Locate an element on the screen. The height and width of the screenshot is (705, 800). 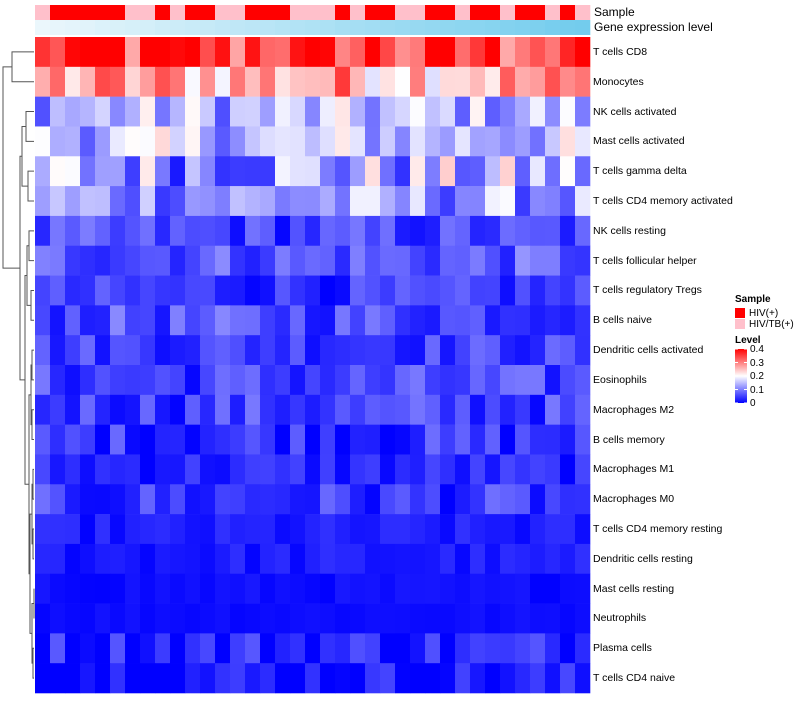
row-label: Monocytes is located at coordinates (618, 81).